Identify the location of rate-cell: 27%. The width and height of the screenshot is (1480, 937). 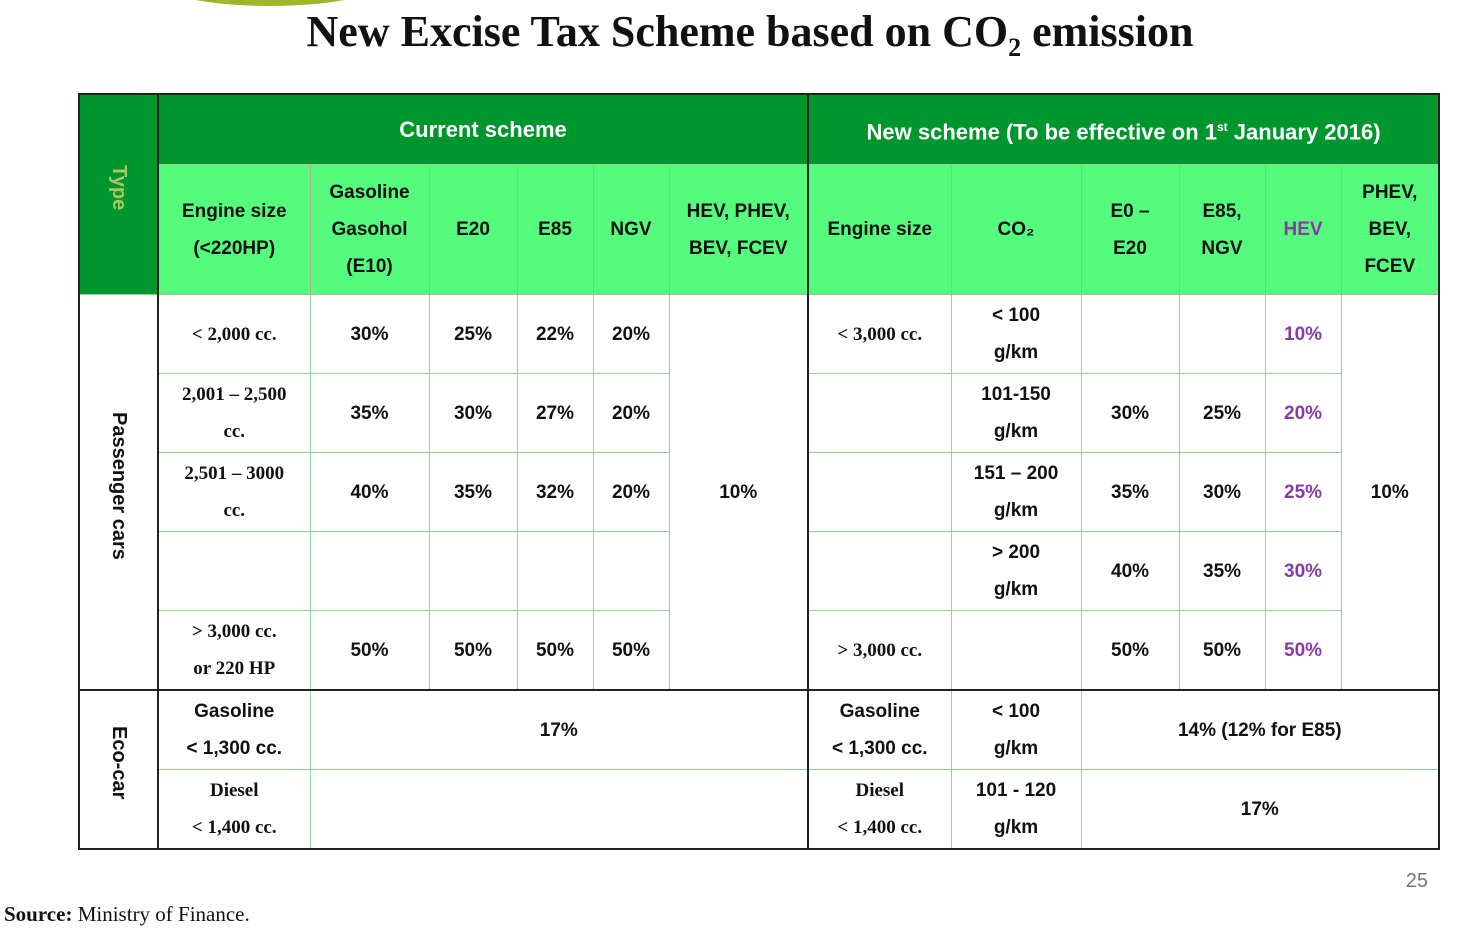
(555, 413).